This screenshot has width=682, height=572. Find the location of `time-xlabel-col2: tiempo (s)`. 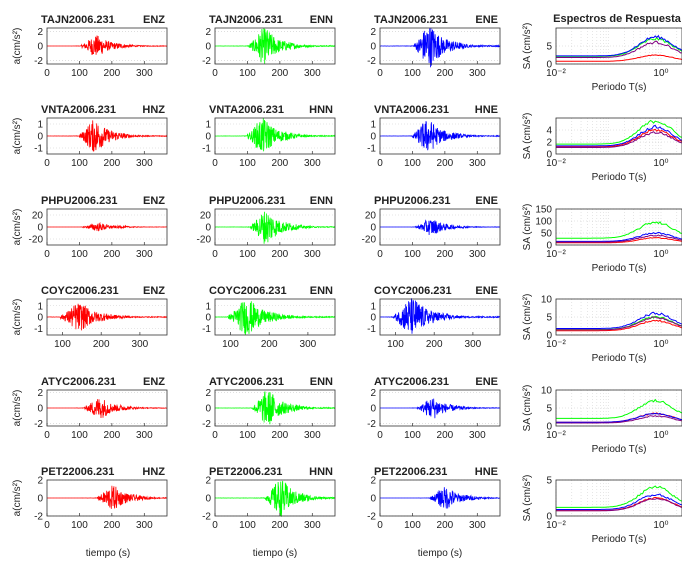

time-xlabel-col2: tiempo (s) is located at coordinates (275, 553).